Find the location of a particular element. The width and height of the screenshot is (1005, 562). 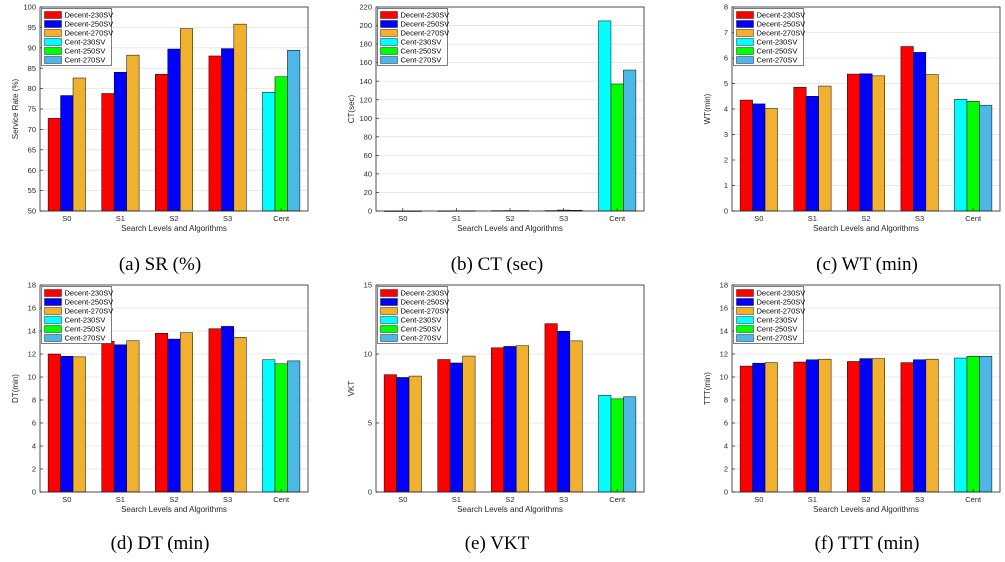

y-tick-label: 15 is located at coordinates (368, 285).